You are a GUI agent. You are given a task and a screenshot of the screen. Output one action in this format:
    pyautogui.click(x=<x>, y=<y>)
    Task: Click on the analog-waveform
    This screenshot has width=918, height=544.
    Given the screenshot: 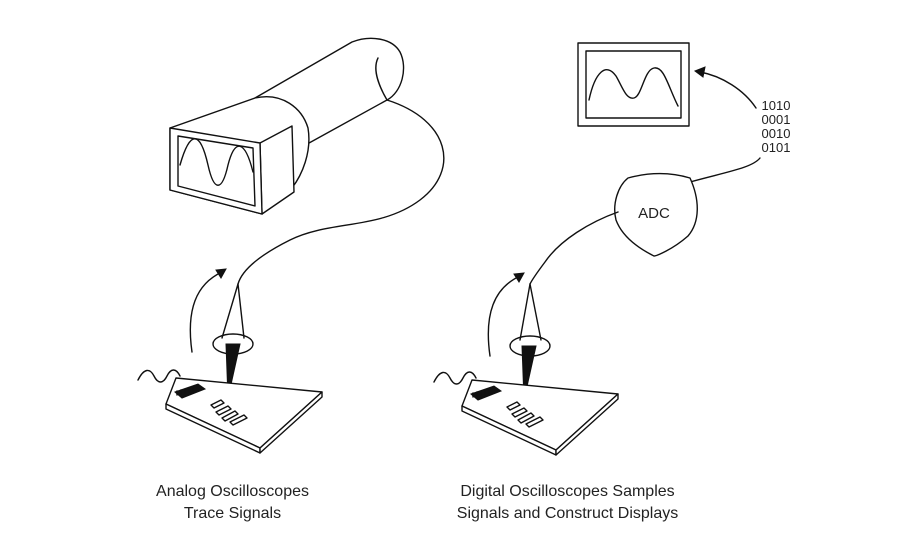 What is the action you would take?
    pyautogui.click(x=216, y=162)
    